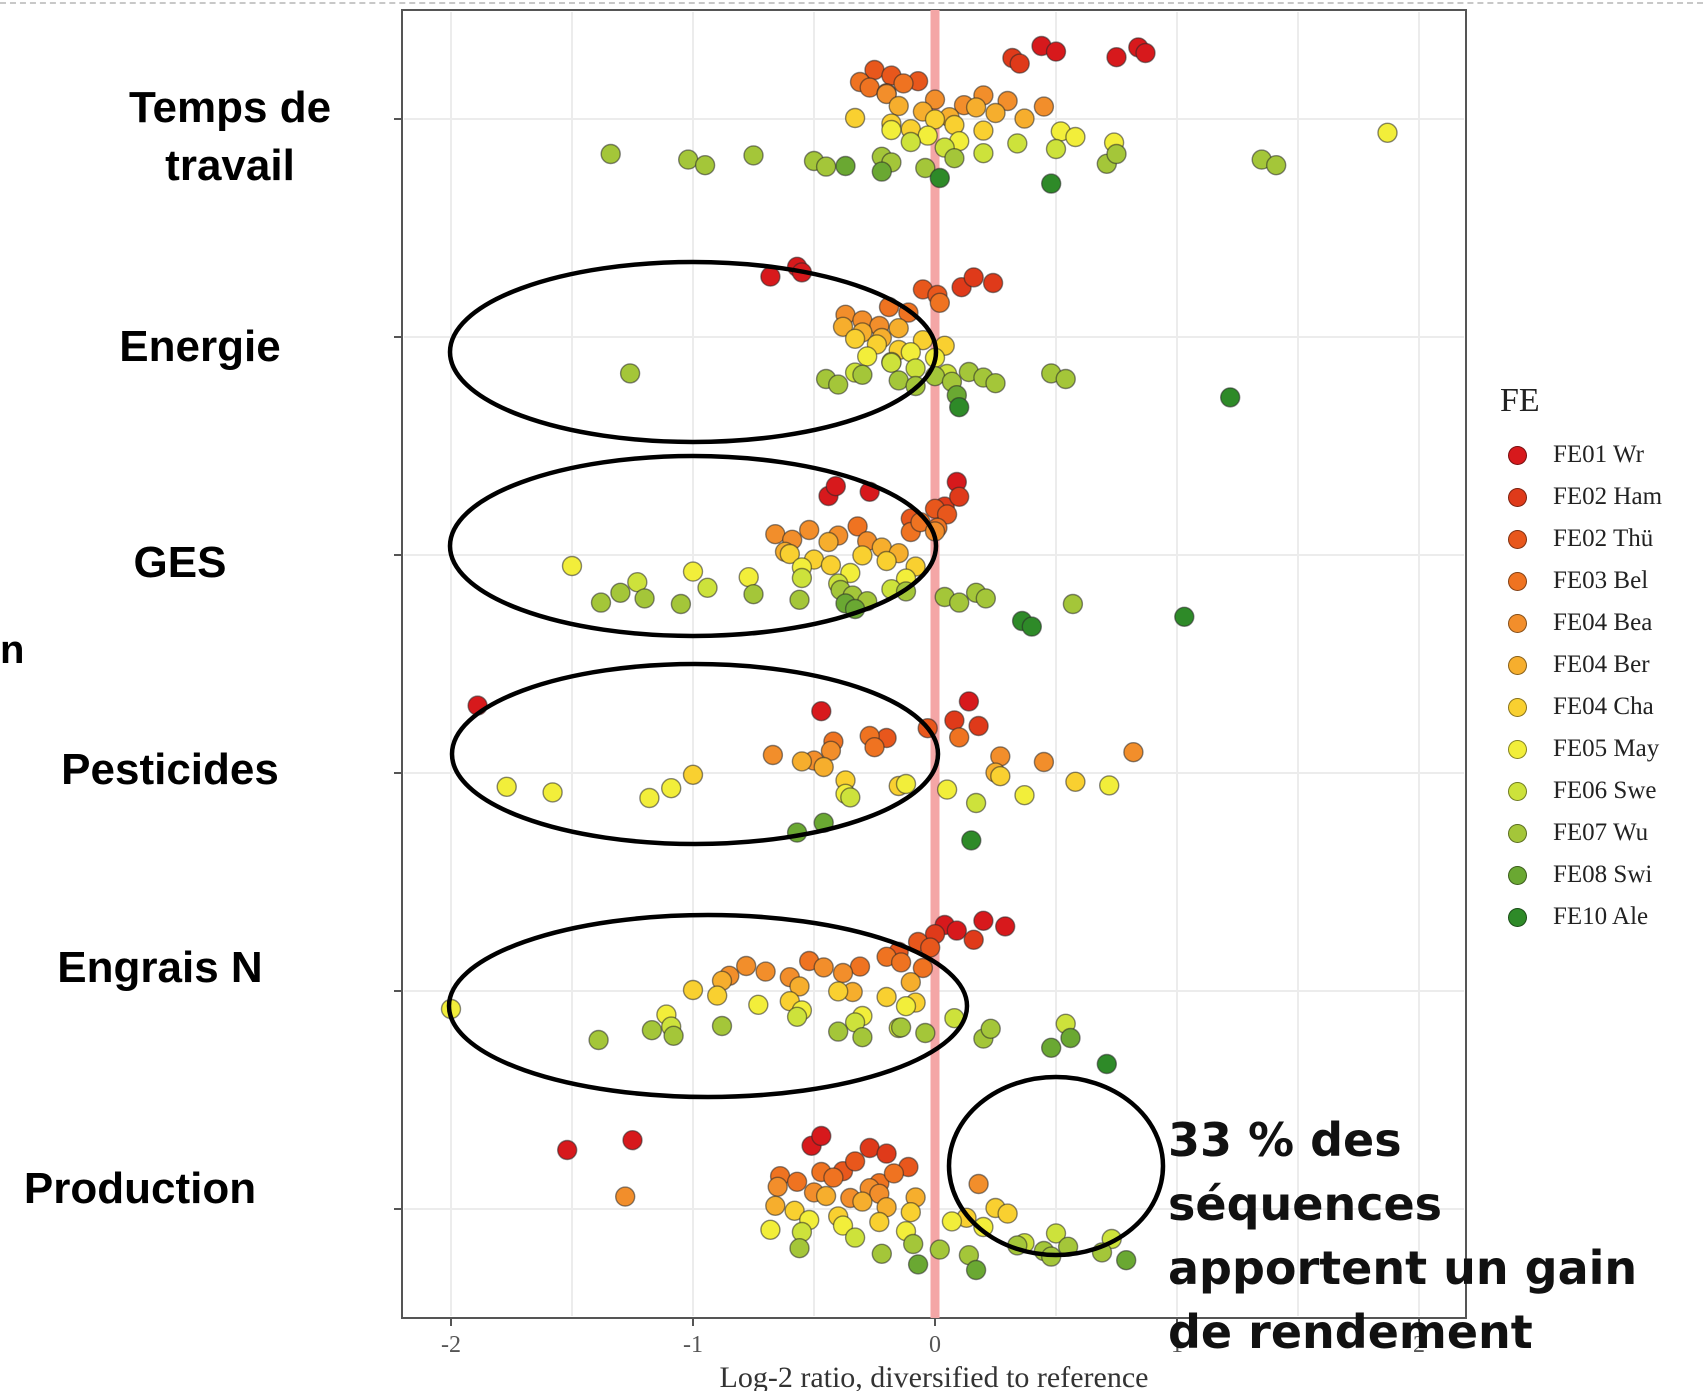 The height and width of the screenshot is (1391, 1703). Describe the element at coordinates (1520, 400) in the screenshot. I see `legend-title: FE` at that location.